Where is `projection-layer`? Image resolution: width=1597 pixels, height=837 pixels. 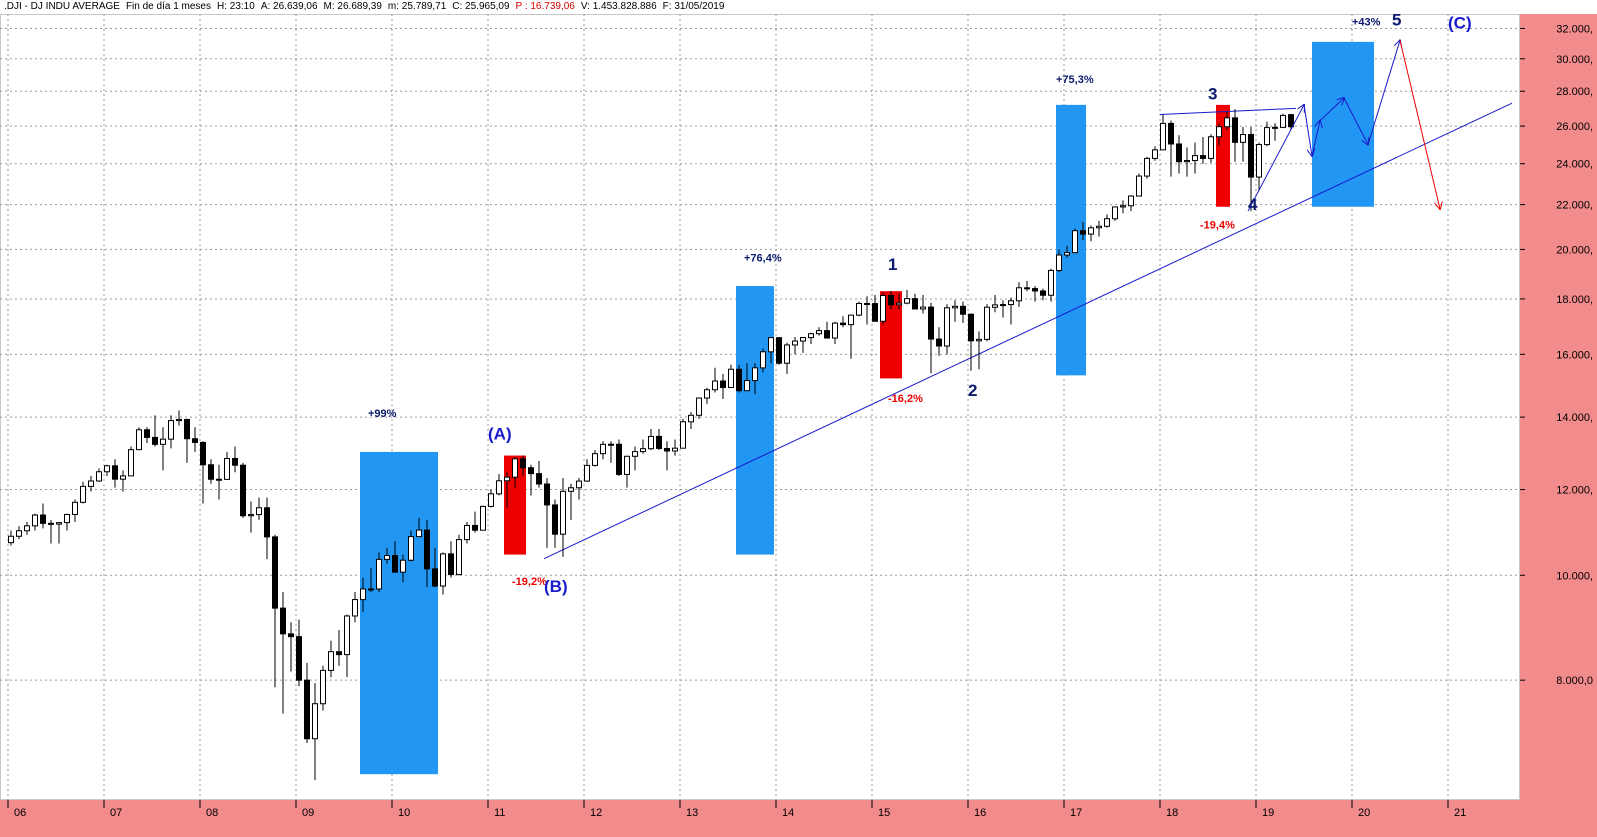 projection-layer is located at coordinates (1343, 126).